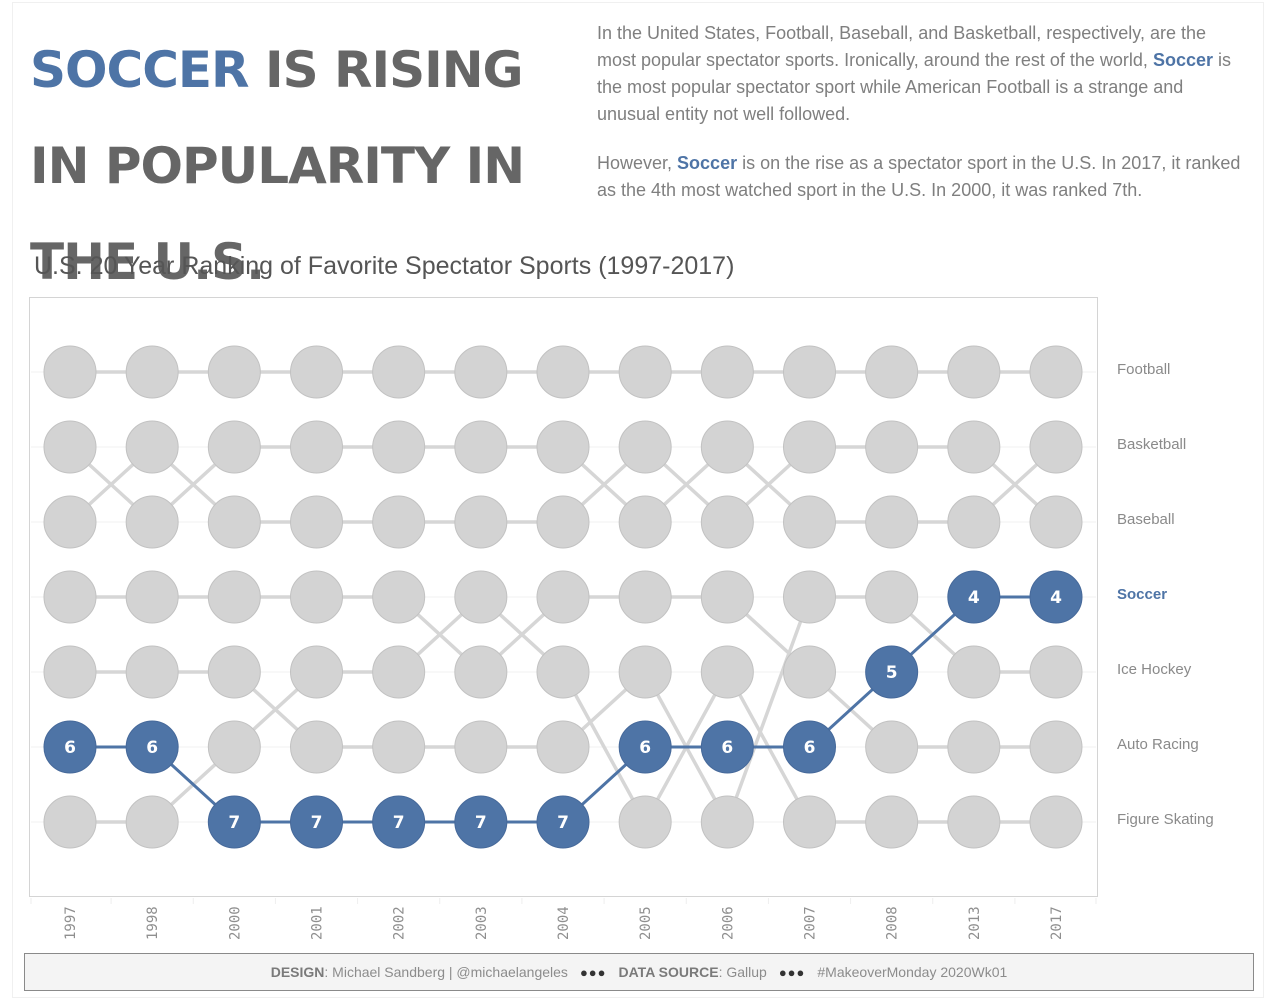  I want to click on node-figure-skating-2006, so click(727, 672).